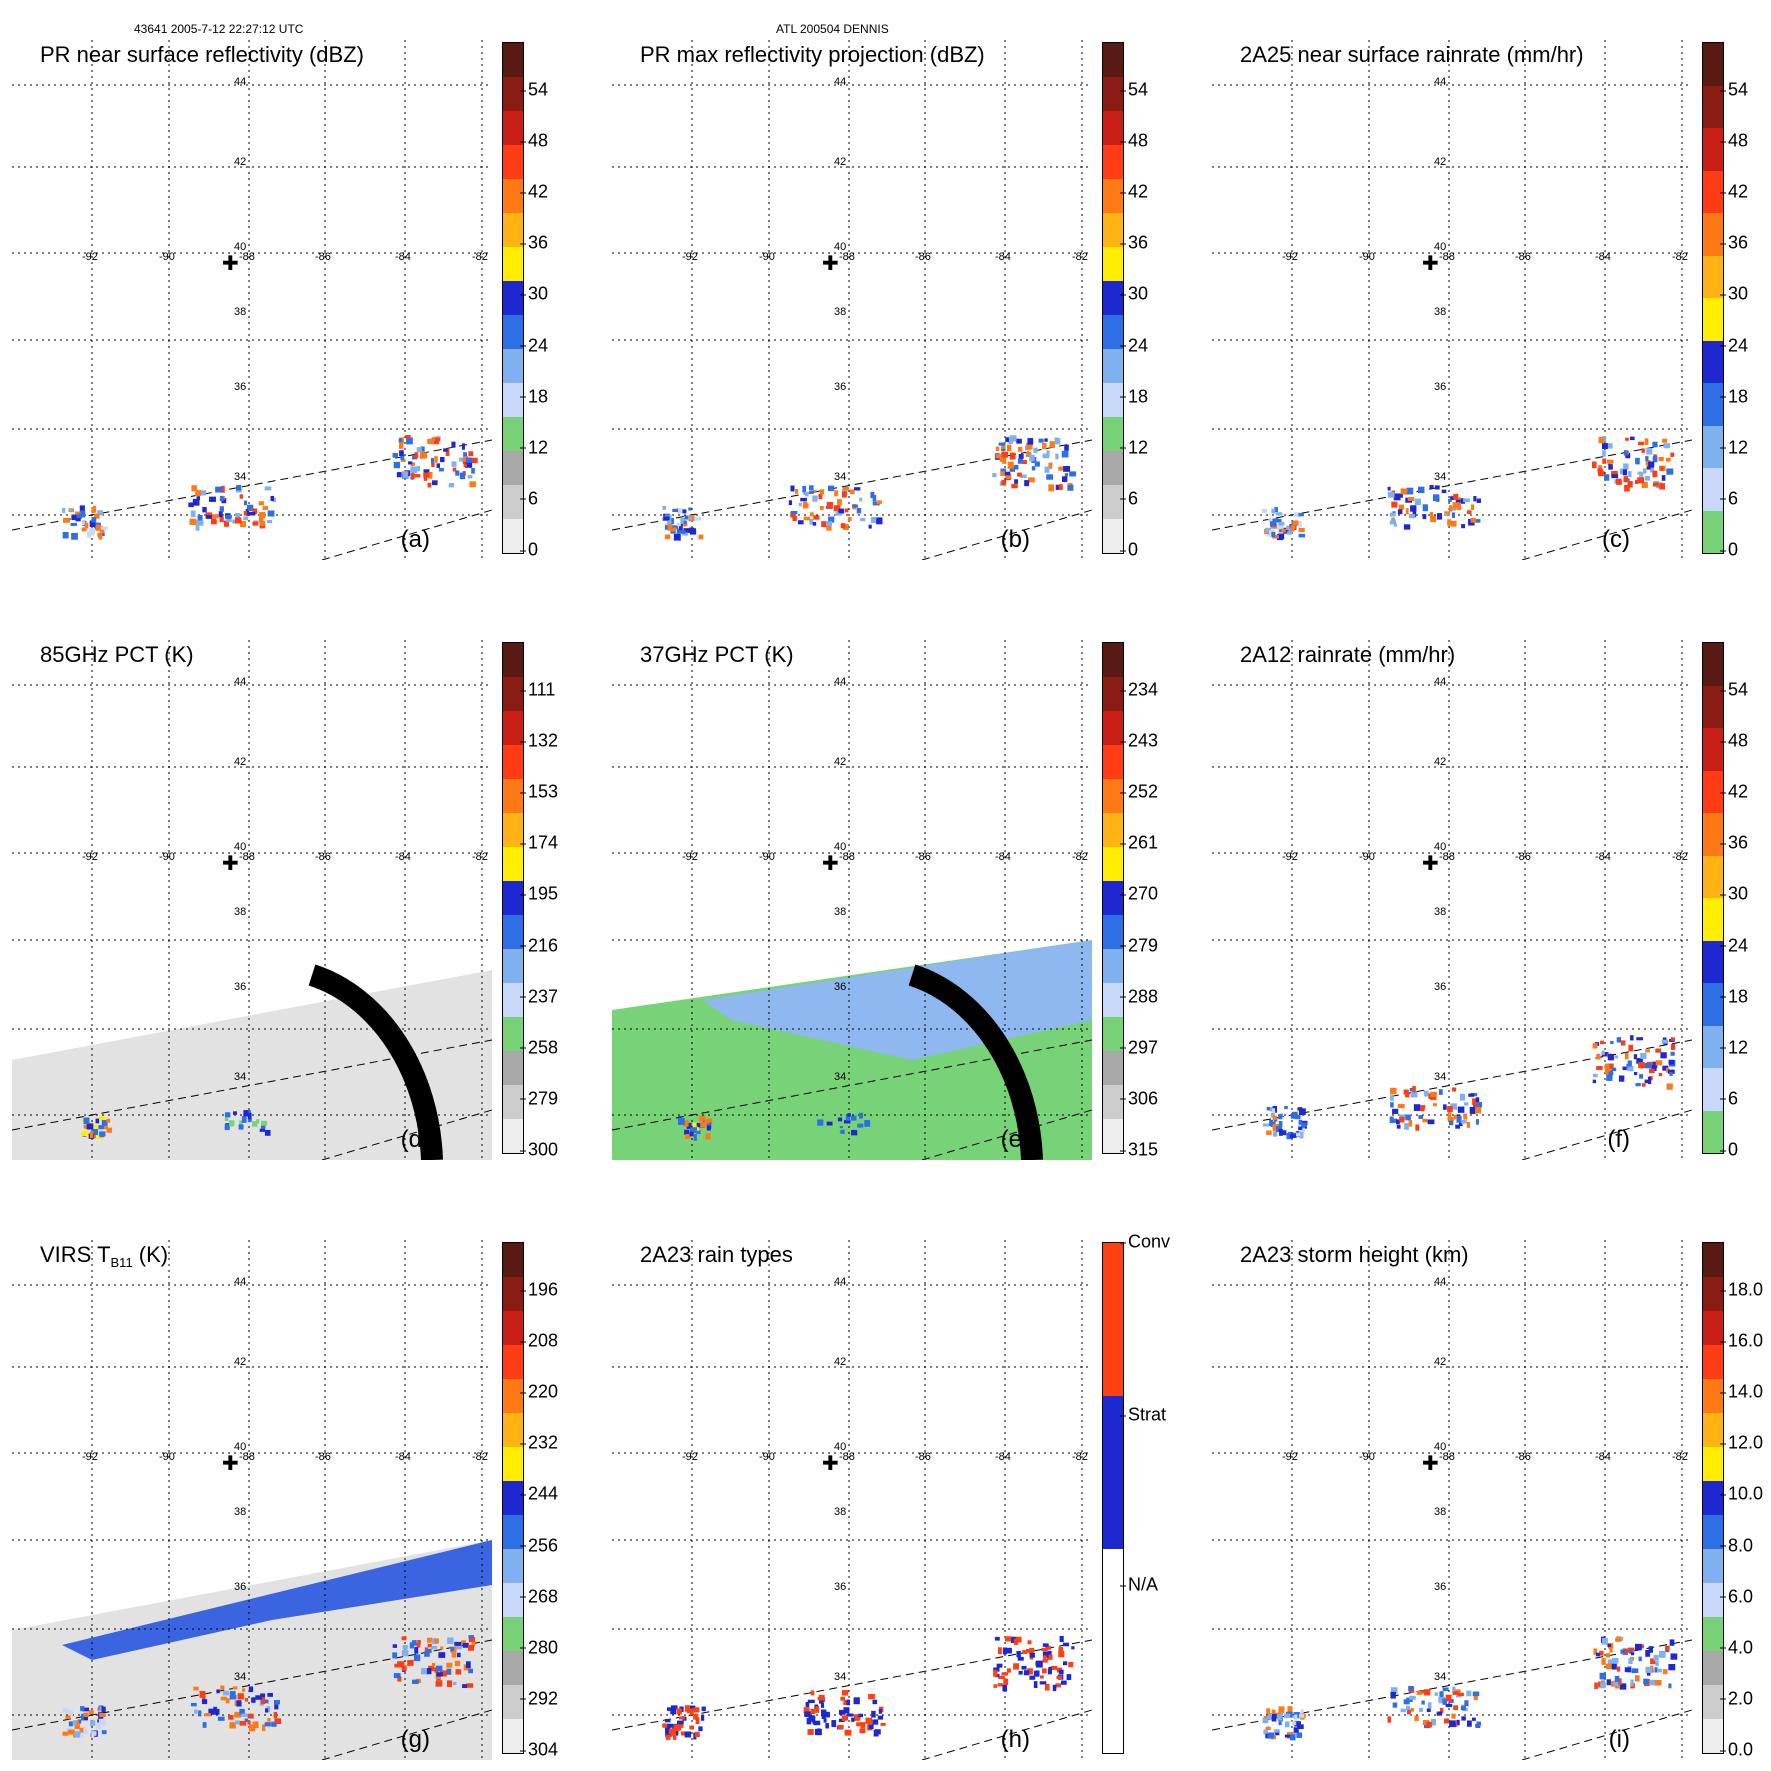 The width and height of the screenshot is (1771, 1771). I want to click on longitude-label: -82, so click(480, 857).